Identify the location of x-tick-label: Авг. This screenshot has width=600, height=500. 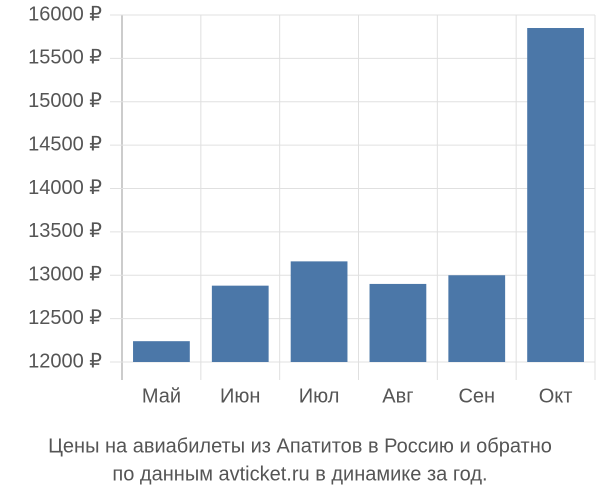
(397, 396).